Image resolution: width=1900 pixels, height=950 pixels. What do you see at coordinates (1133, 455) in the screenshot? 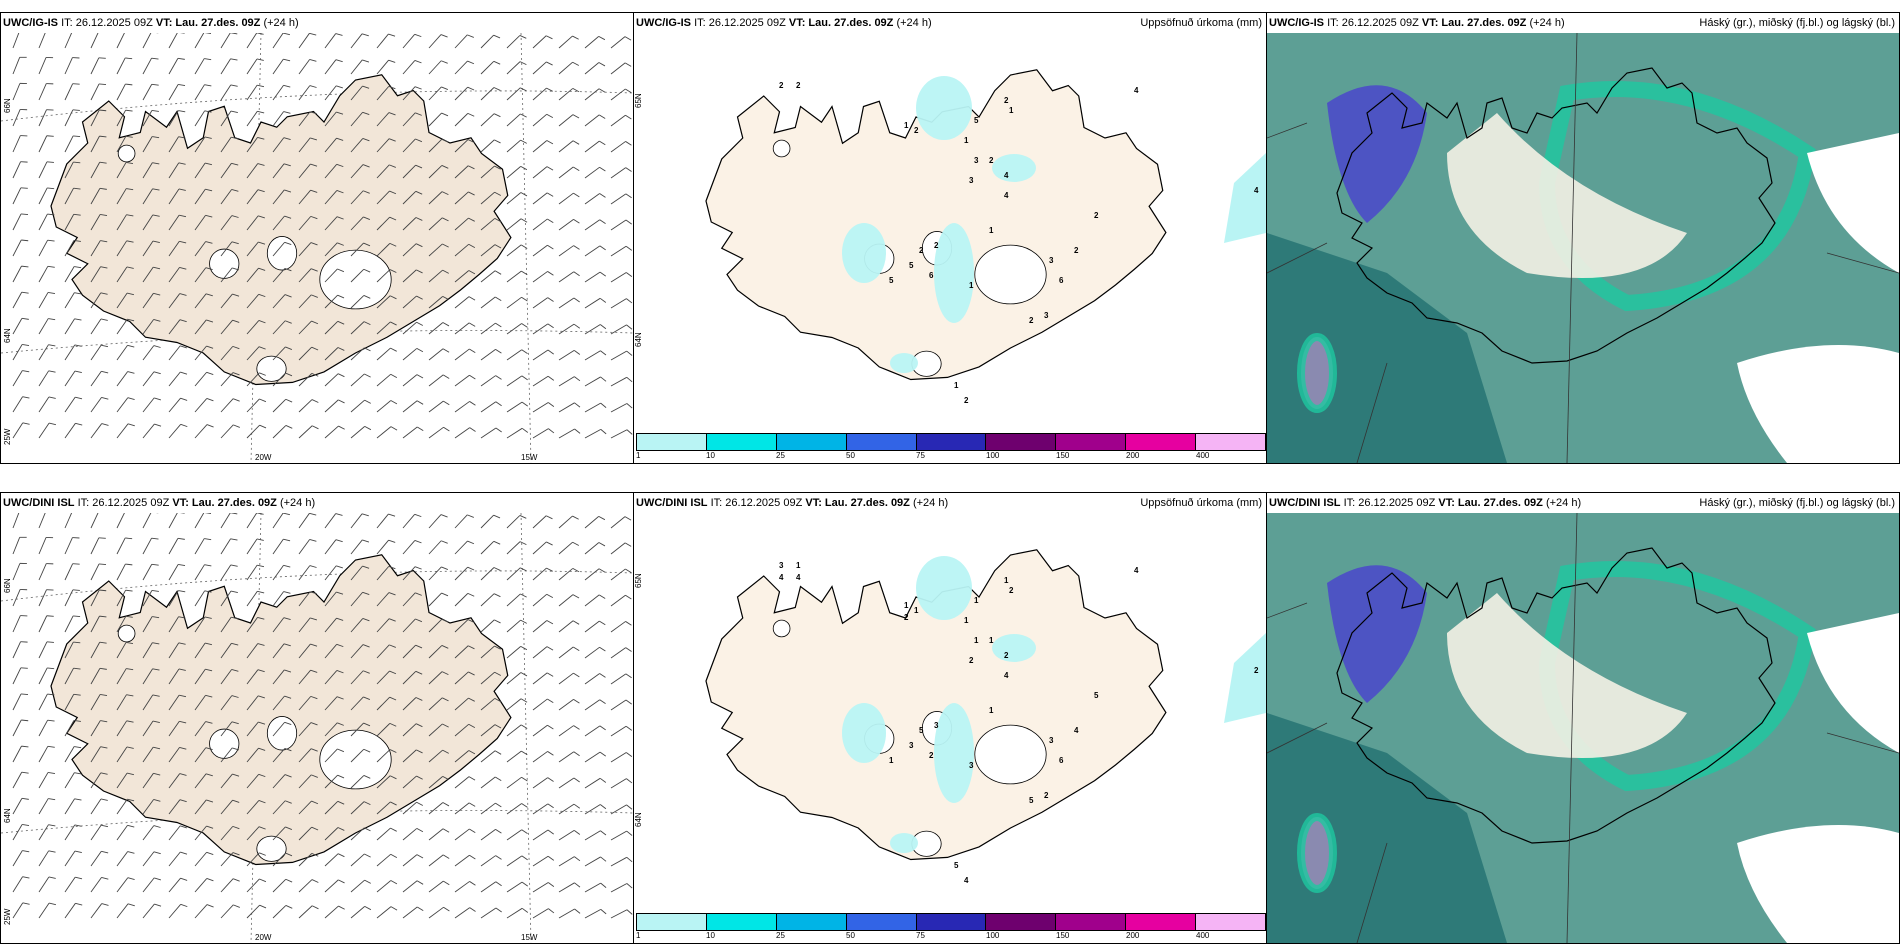
I see `colorbar-tick-label: 200` at bounding box center [1133, 455].